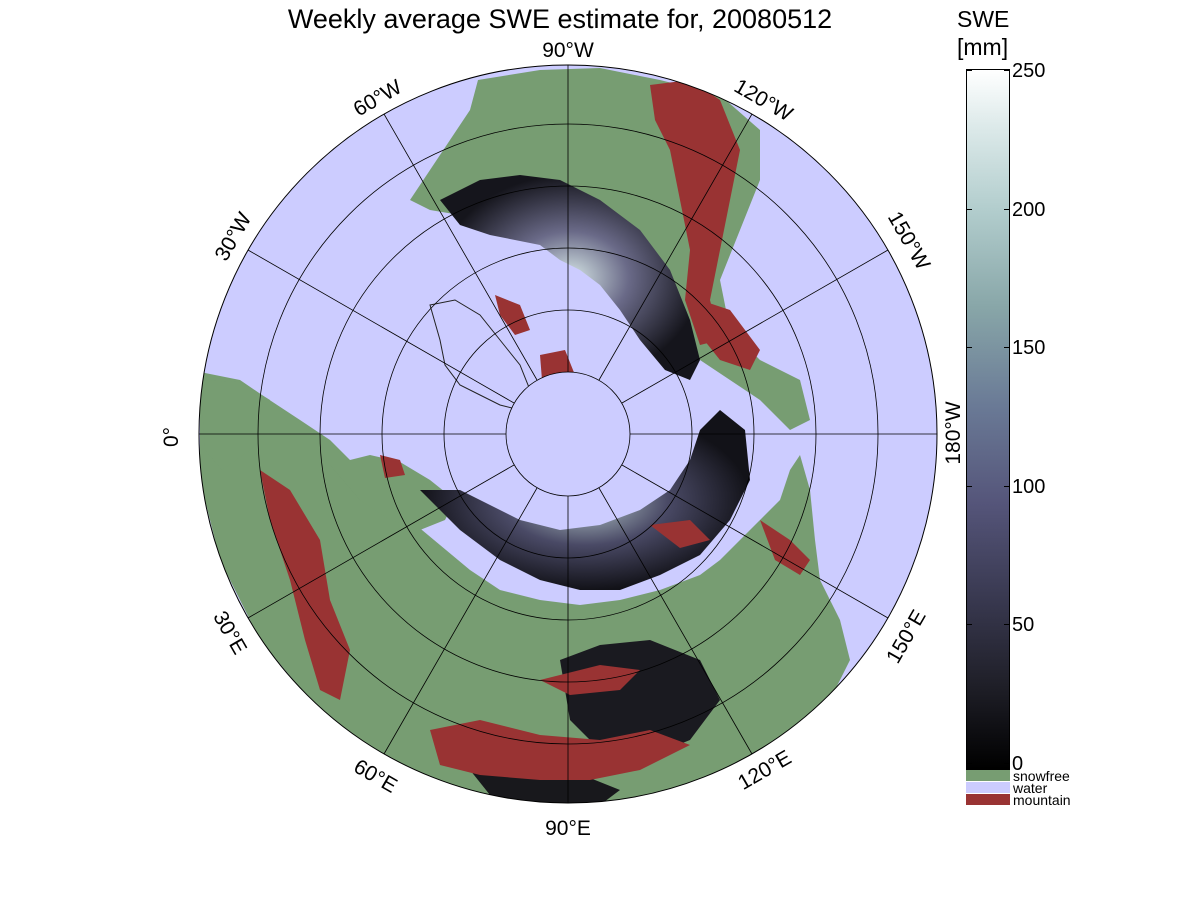 Image resolution: width=1201 pixels, height=901 pixels. What do you see at coordinates (375, 776) in the screenshot?
I see `lon-label-60e: 60°E` at bounding box center [375, 776].